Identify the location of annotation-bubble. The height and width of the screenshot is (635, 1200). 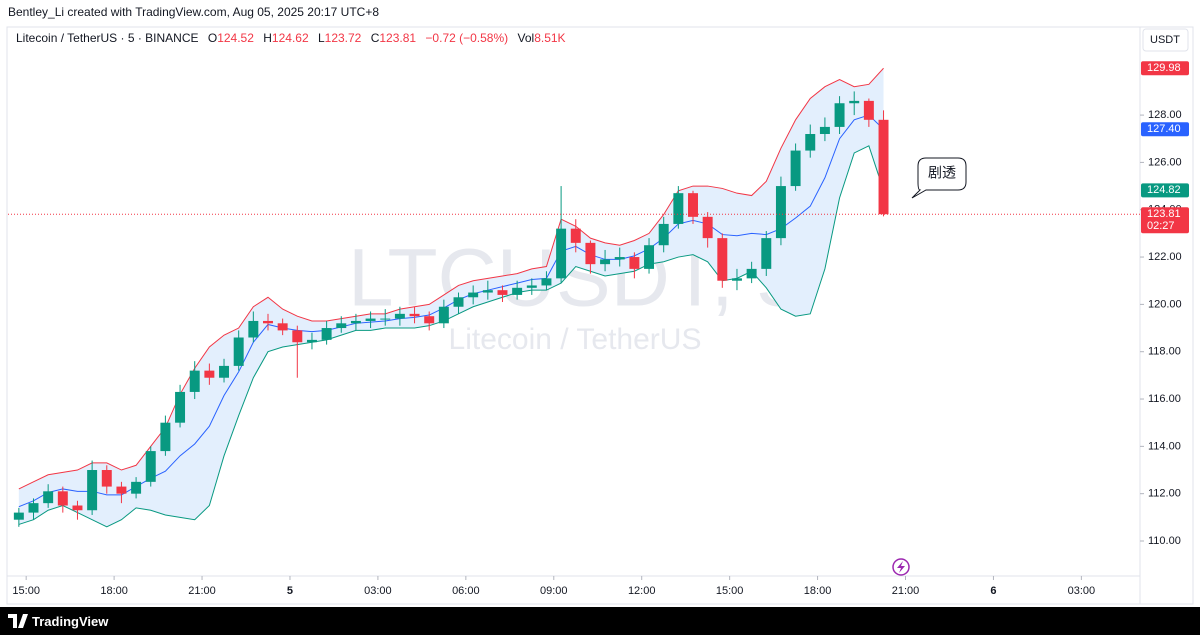
(939, 178).